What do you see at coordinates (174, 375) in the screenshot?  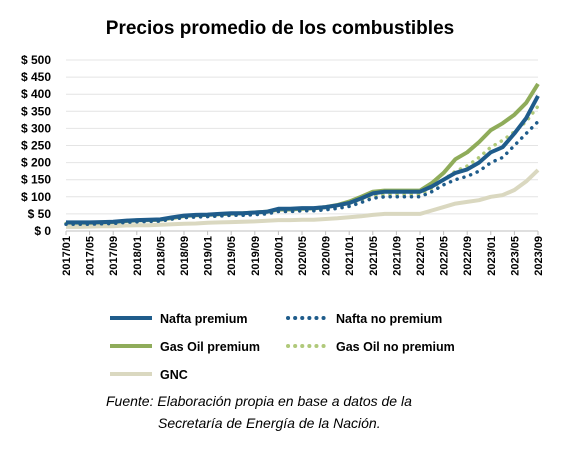 I see `legend-label-gnc: GNC` at bounding box center [174, 375].